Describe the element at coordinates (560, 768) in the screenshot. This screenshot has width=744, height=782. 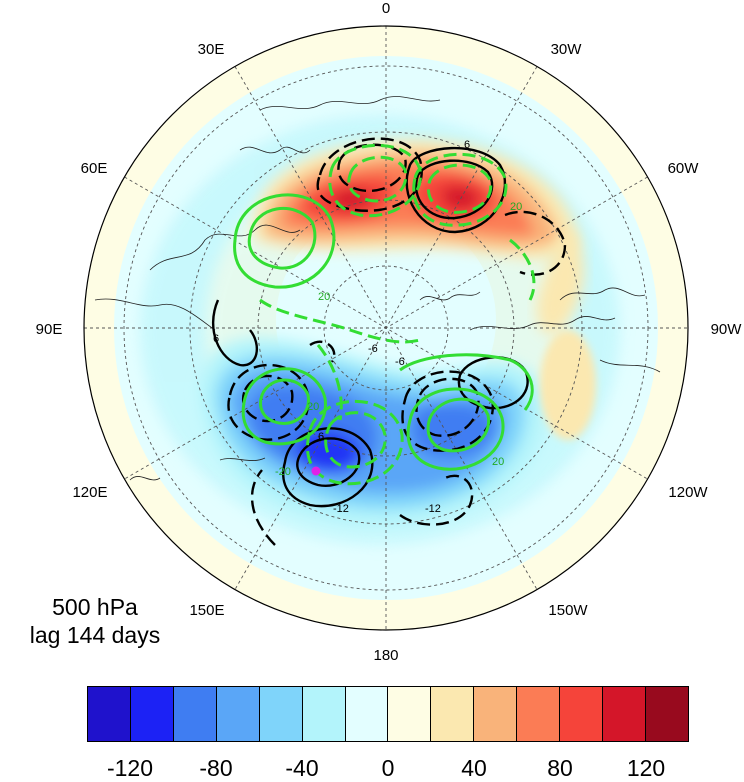
I see `colorbar-tick-label: 80` at that location.